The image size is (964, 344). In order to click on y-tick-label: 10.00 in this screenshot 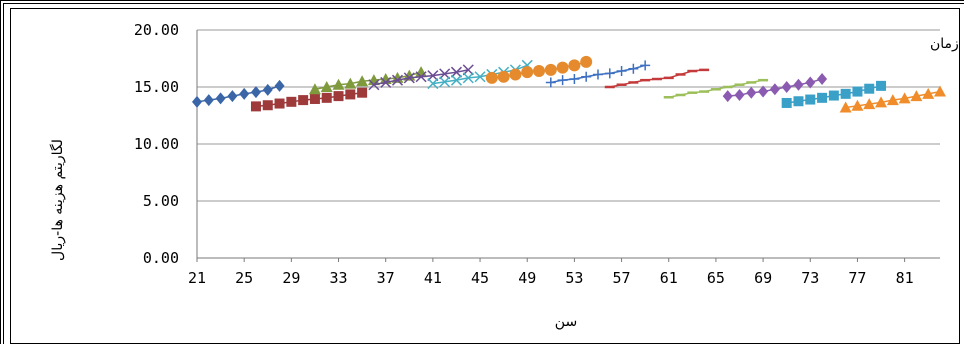, I will do `click(156, 144)`.